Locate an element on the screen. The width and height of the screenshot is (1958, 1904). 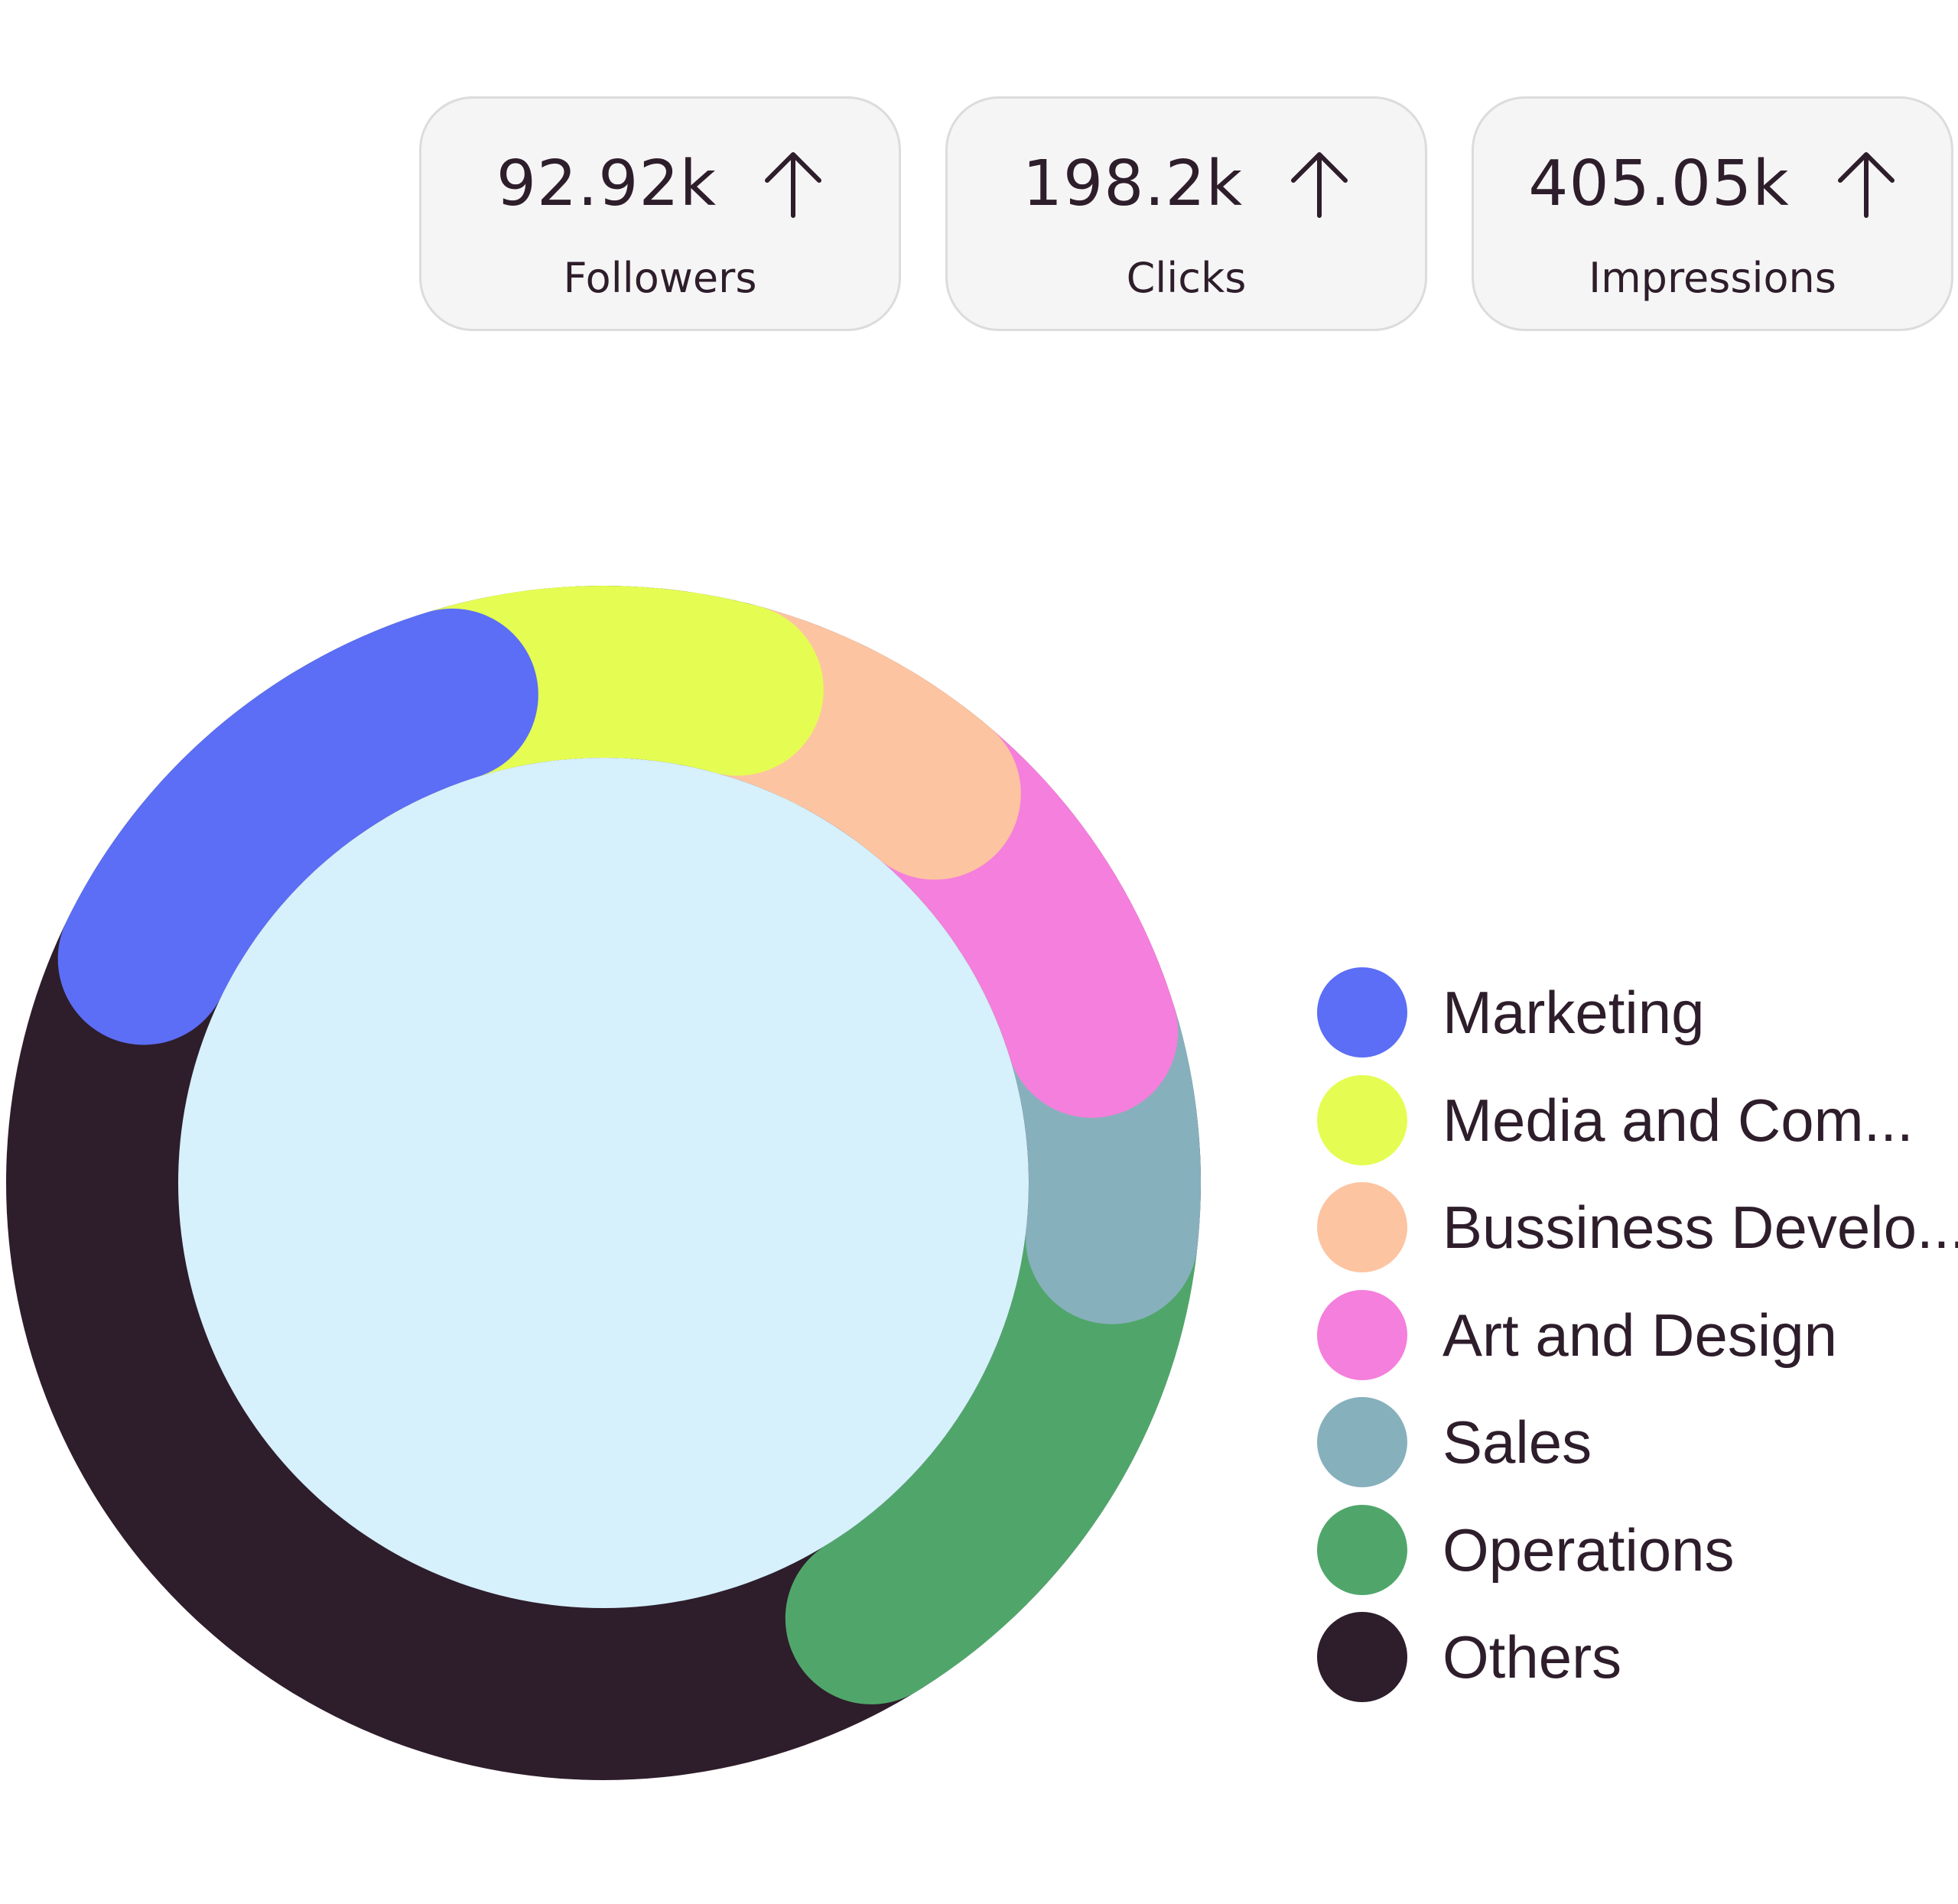
stat-value-row: 405.05k is located at coordinates (1712, 184).